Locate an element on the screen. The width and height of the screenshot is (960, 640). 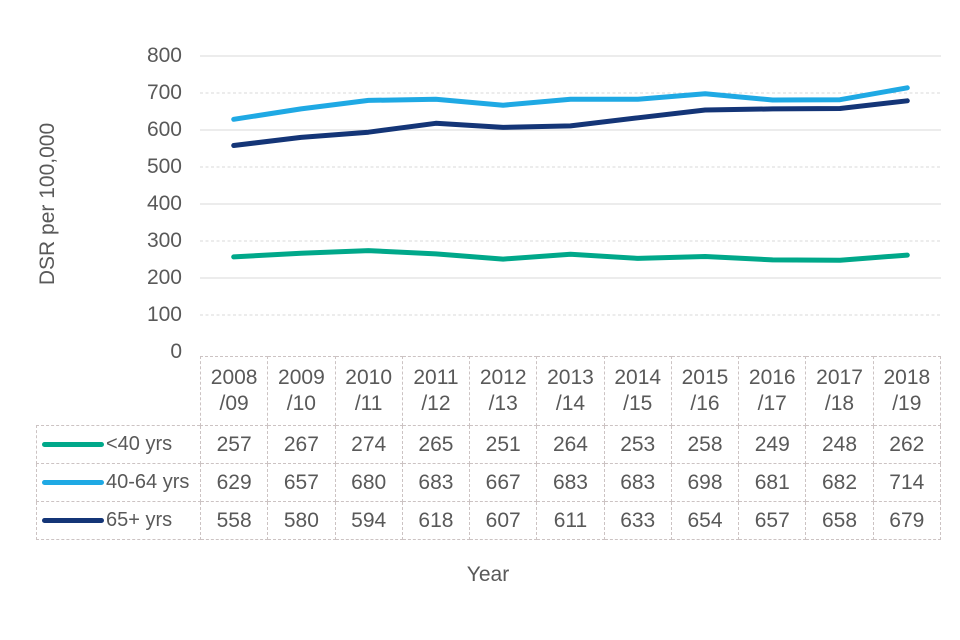
value-cell: 267 is located at coordinates (301, 444).